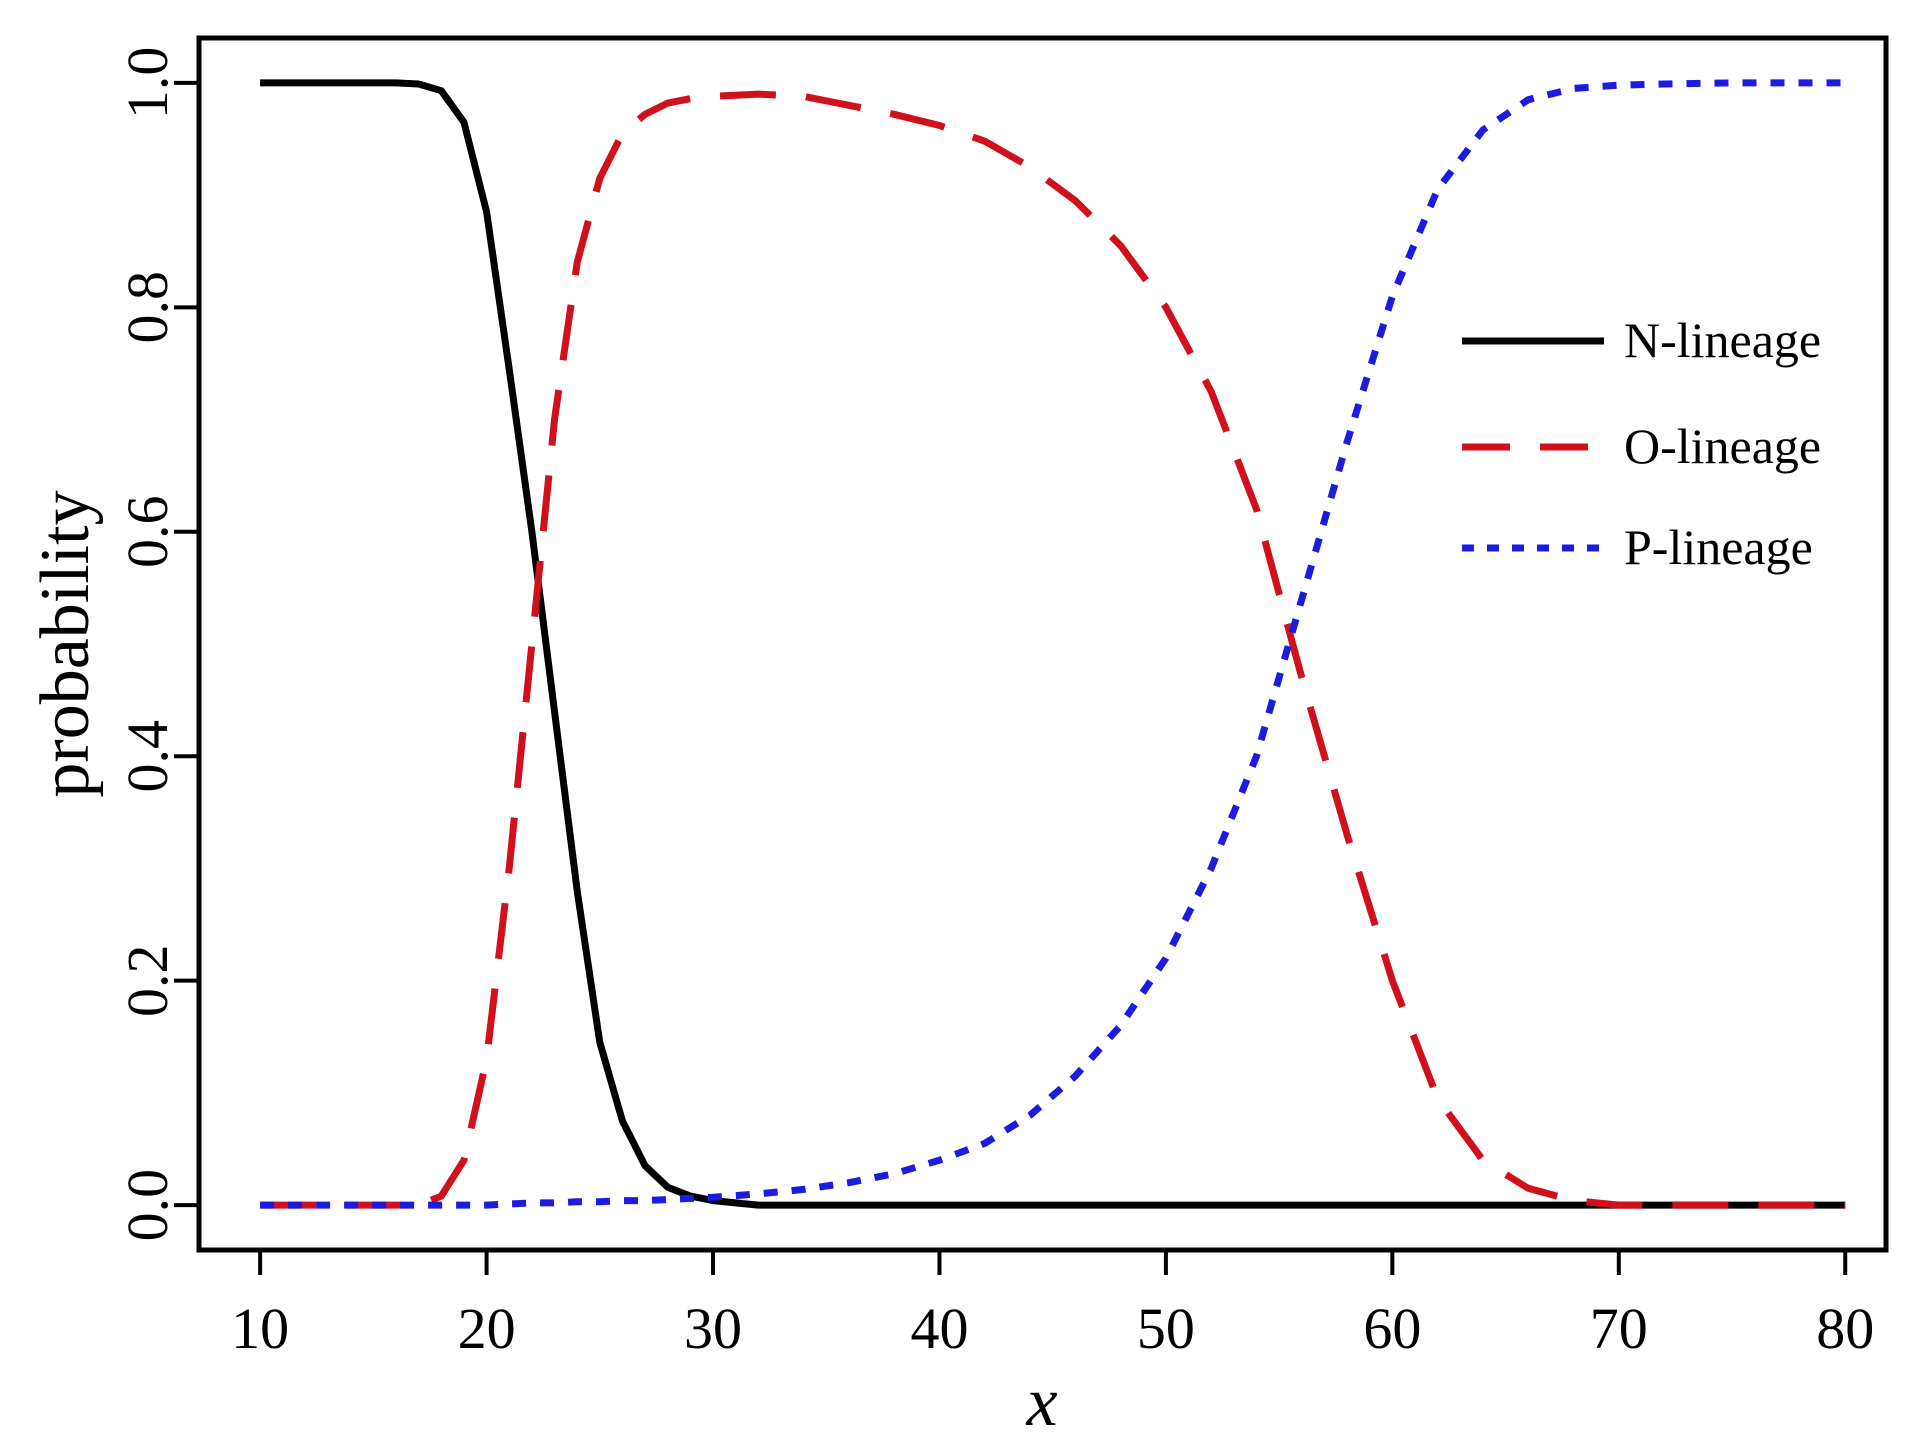 This screenshot has width=1908, height=1442. I want to click on y-tick-label: 0.2, so click(147, 980).